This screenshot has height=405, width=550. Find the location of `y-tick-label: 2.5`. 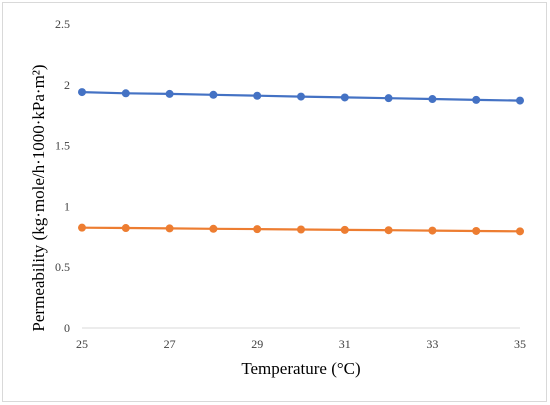

y-tick-label: 2.5 is located at coordinates (62, 24).